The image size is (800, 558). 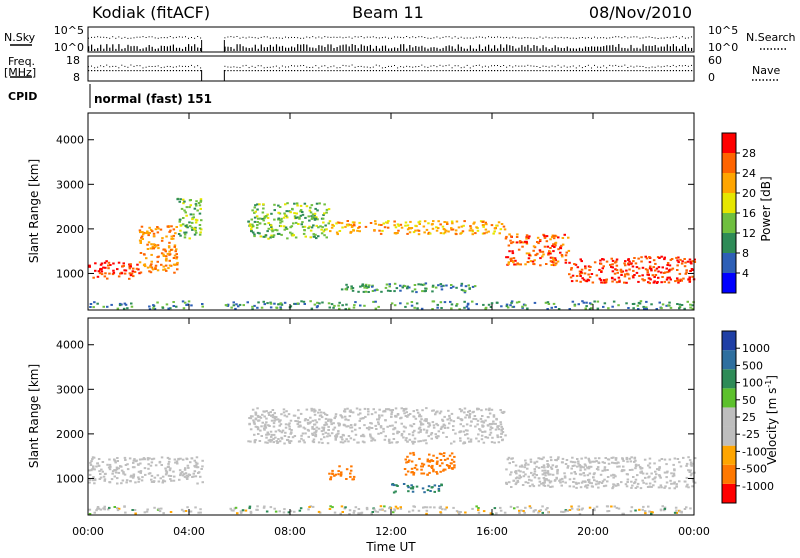 I want to click on velocity-colorbar-label: 25, so click(x=749, y=417).